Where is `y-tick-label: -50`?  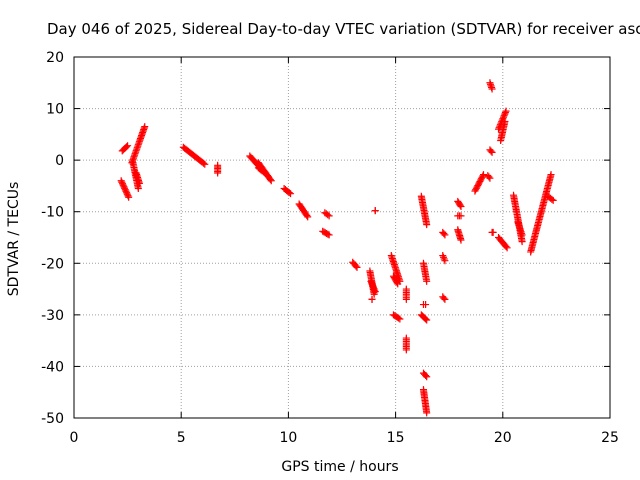
y-tick-label: -50 is located at coordinates (52, 419).